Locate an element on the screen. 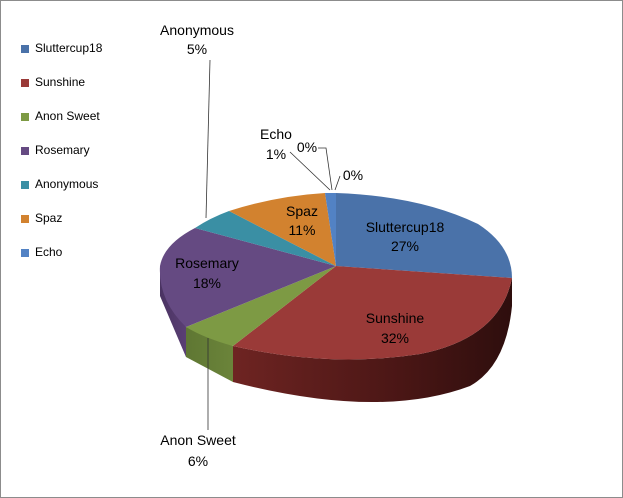  data-label-sunshine: Sunshine is located at coordinates (395, 318).